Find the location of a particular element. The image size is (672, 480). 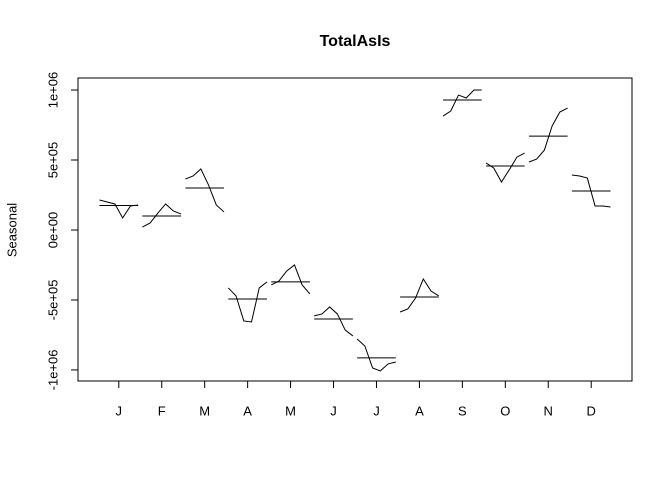

x-tick-label: O is located at coordinates (505, 410).